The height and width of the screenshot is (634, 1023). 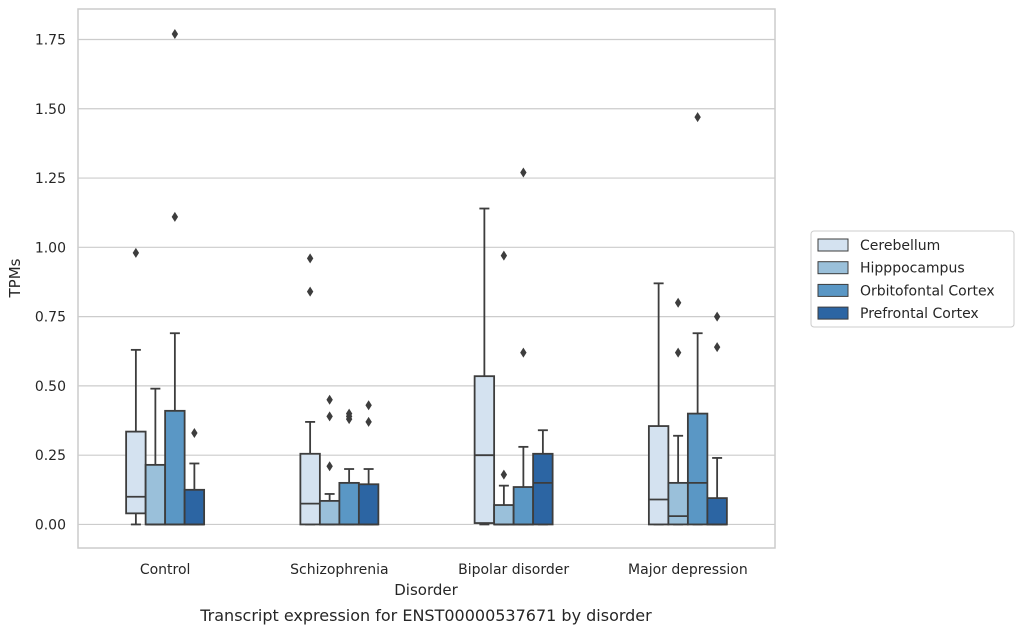 I want to click on legend-label: Hipppocampus, so click(x=912, y=269).